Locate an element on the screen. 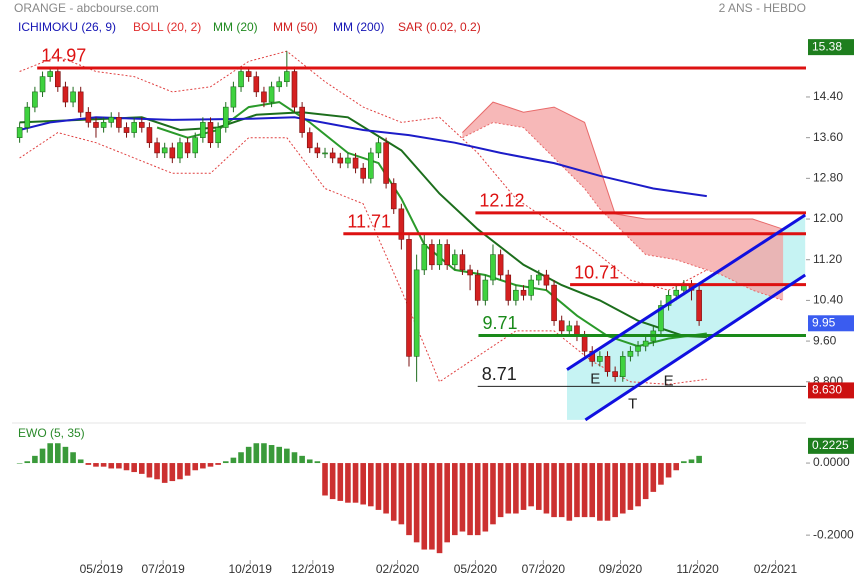 The image size is (855, 580). channel-line is located at coordinates (686, 292).